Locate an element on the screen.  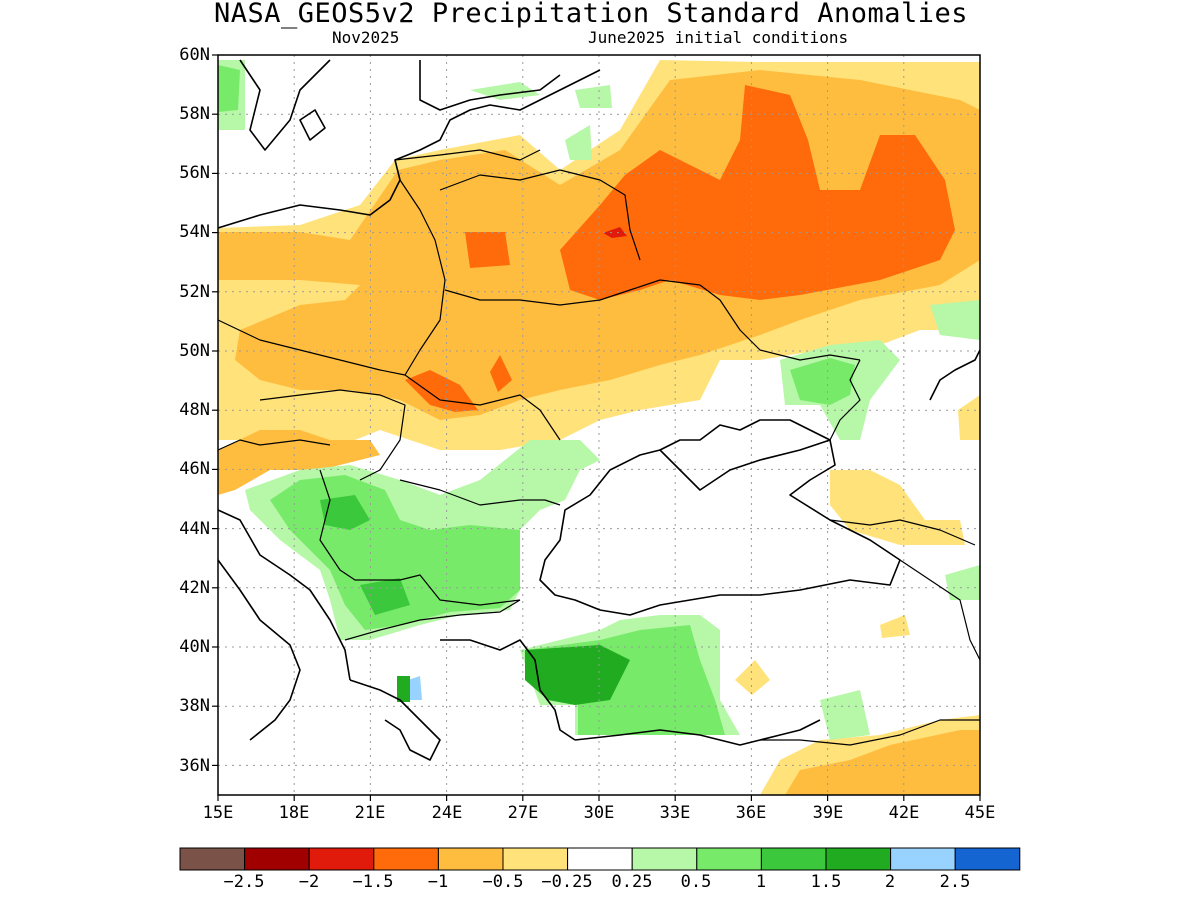
border-carpathians is located at coordinates (482, 407).